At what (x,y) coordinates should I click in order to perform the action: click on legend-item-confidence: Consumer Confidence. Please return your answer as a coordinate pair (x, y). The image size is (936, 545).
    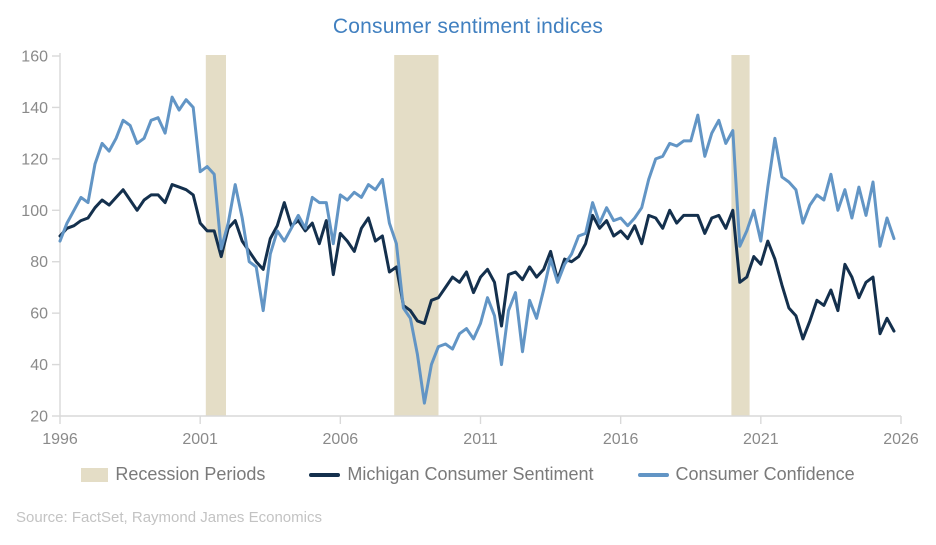
    Looking at the image, I should click on (746, 474).